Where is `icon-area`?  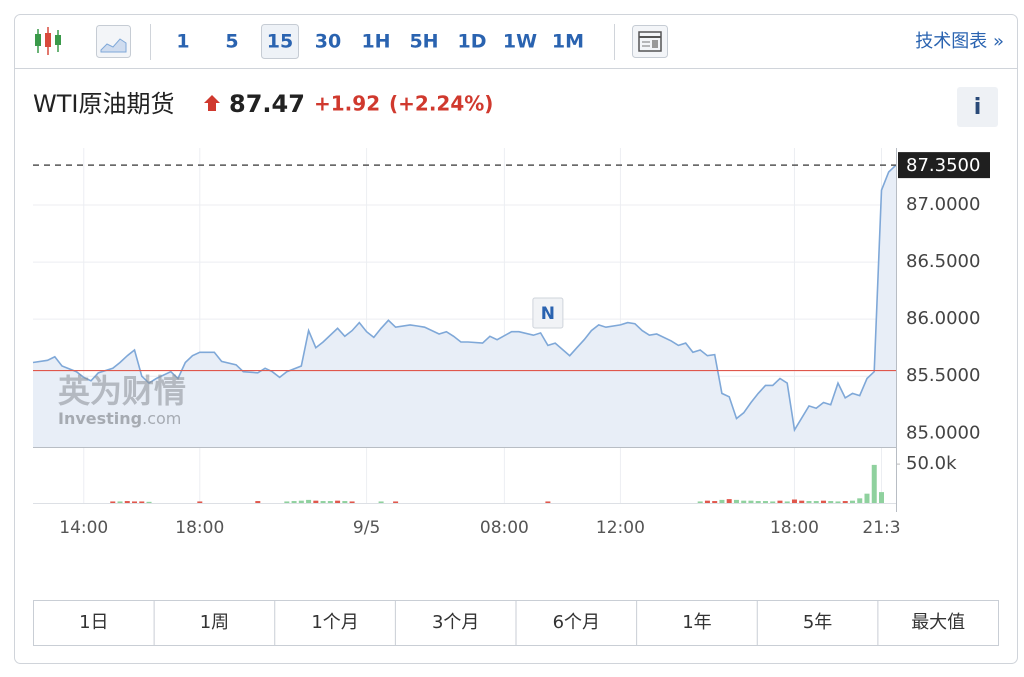 icon-area is located at coordinates (113, 45).